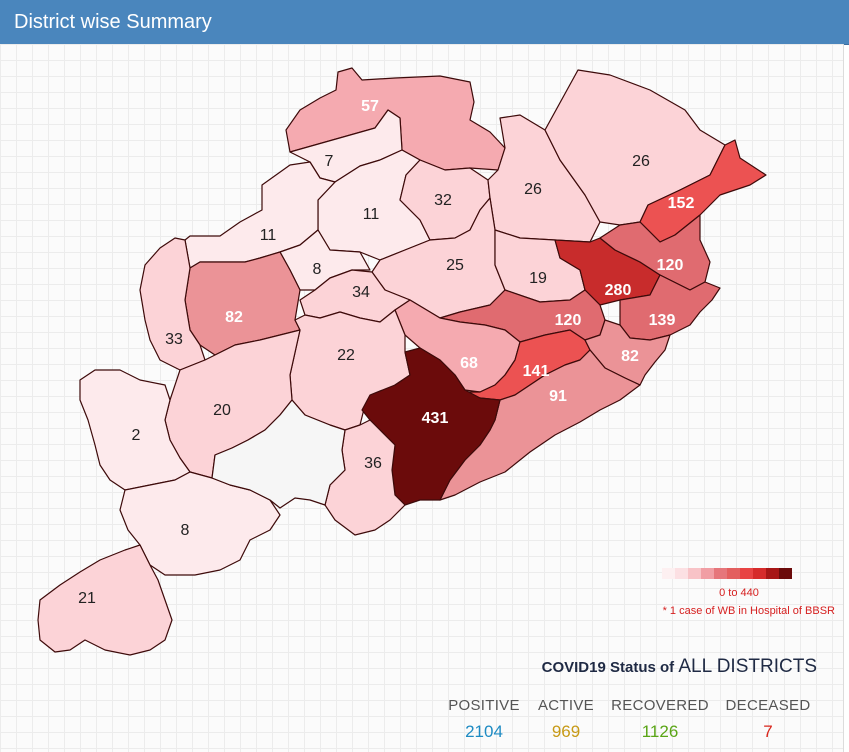 This screenshot has height=752, width=849. Describe the element at coordinates (739, 593) in the screenshot. I see `legend-range: 0 to 440` at that location.